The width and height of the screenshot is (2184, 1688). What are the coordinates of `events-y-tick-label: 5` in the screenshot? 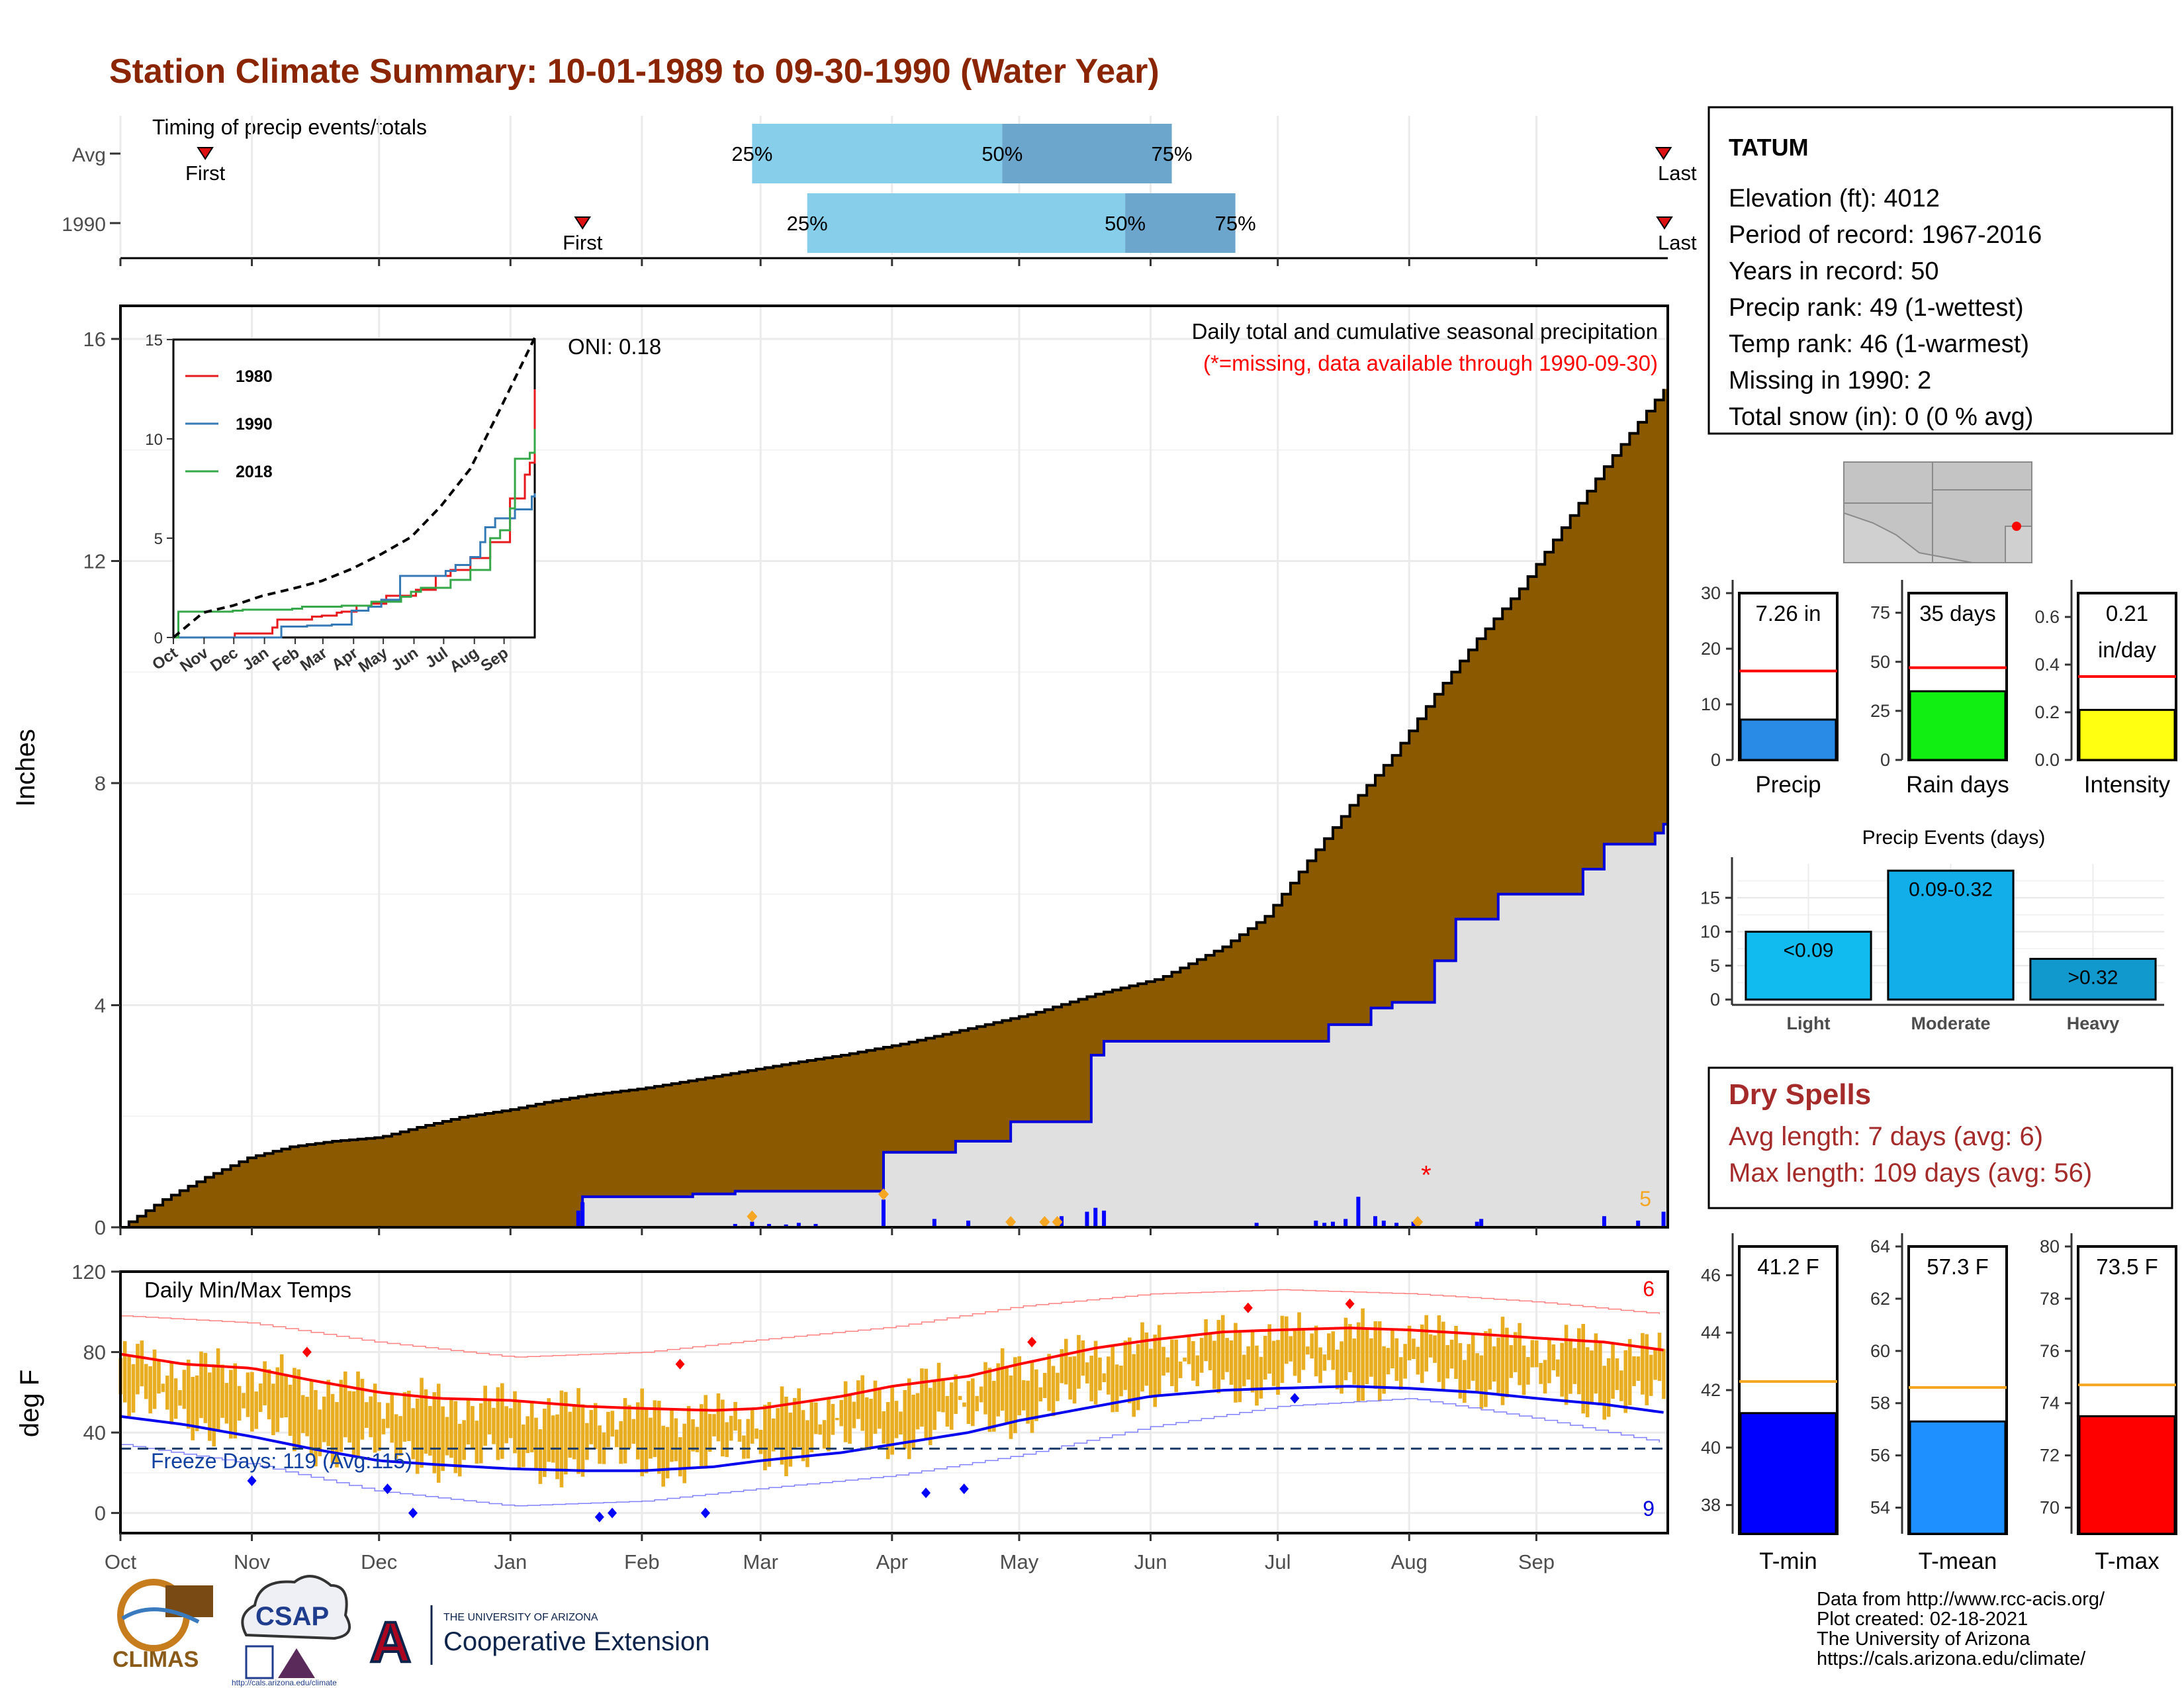 It's located at (1715, 966).